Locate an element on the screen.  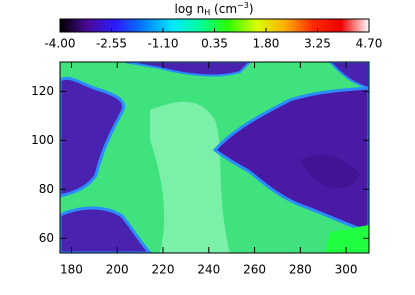
x-tick-label: 220 is located at coordinates (163, 270).